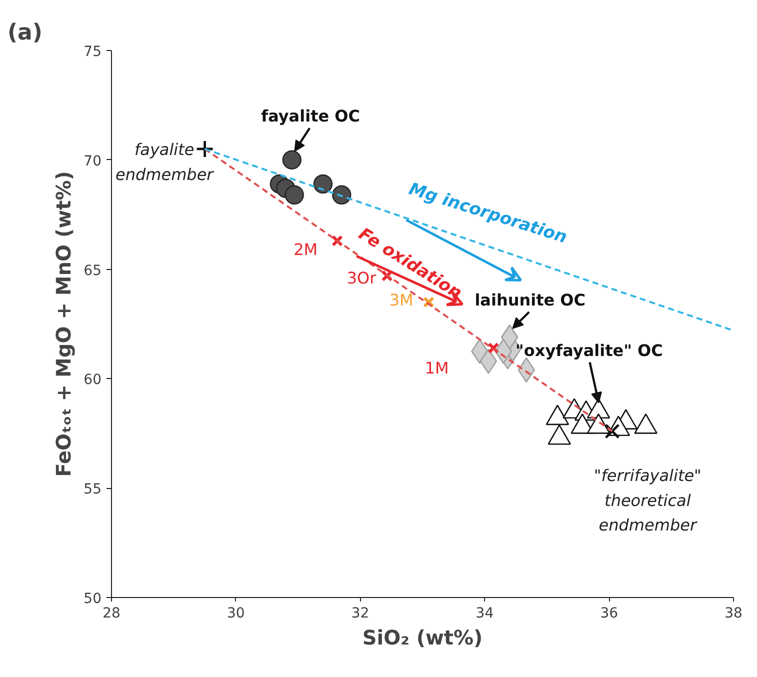 The height and width of the screenshot is (677, 757). Describe the element at coordinates (25, 33) in the screenshot. I see `chart-title: (a)` at that location.